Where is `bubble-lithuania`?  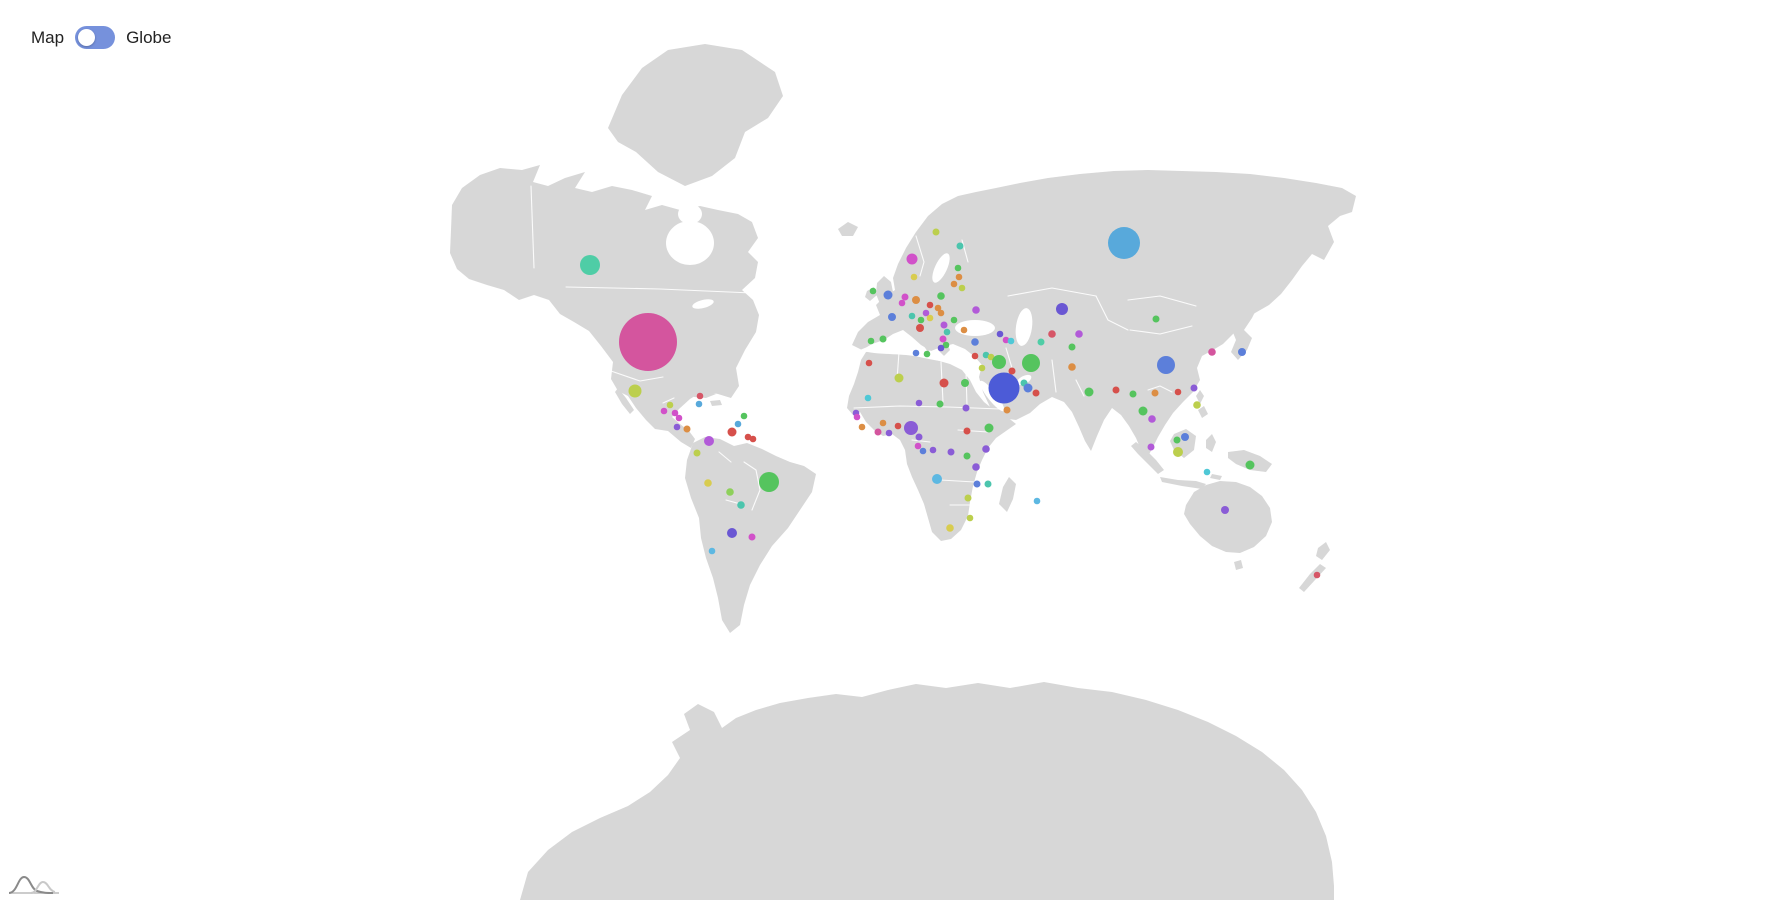
bubble-lithuania is located at coordinates (954, 284).